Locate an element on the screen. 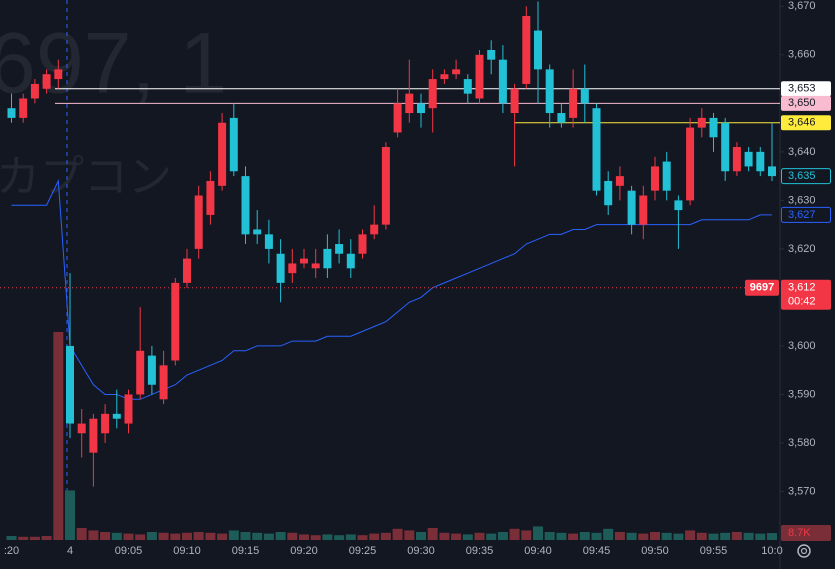 This screenshot has width=835, height=569. y-tick-label: 3,590 is located at coordinates (802, 394).